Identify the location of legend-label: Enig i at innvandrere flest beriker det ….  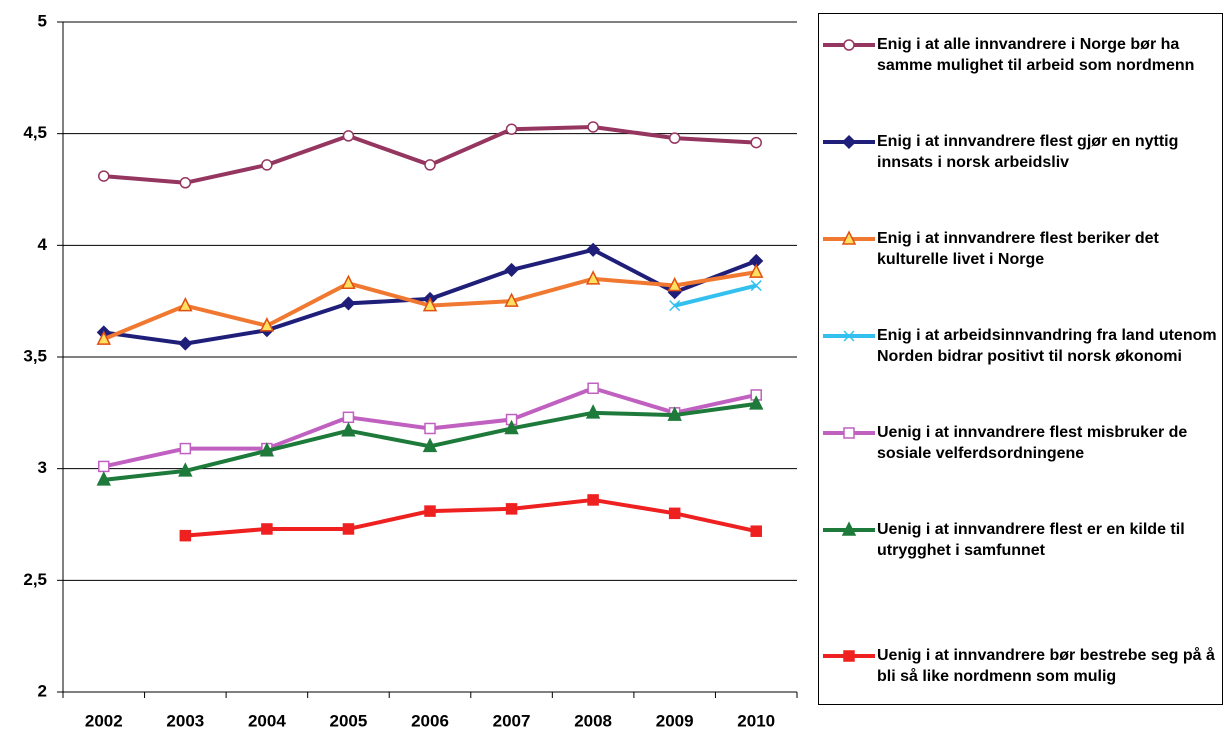
(1018, 249).